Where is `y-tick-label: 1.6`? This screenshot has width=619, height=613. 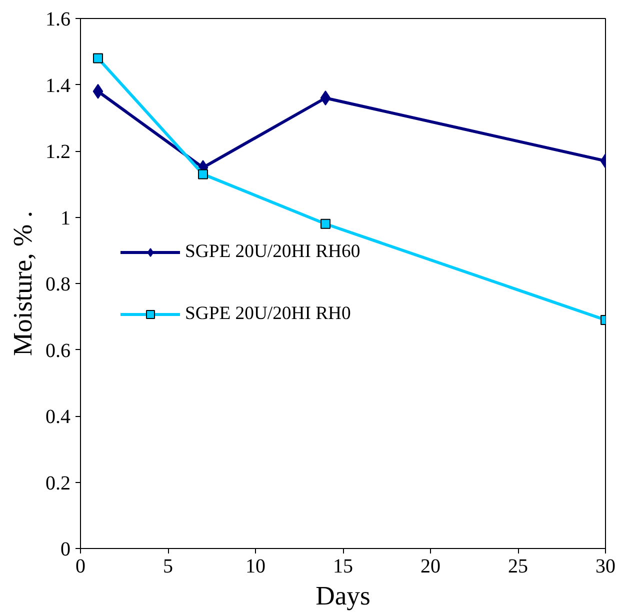 y-tick-label: 1.6 is located at coordinates (58, 19).